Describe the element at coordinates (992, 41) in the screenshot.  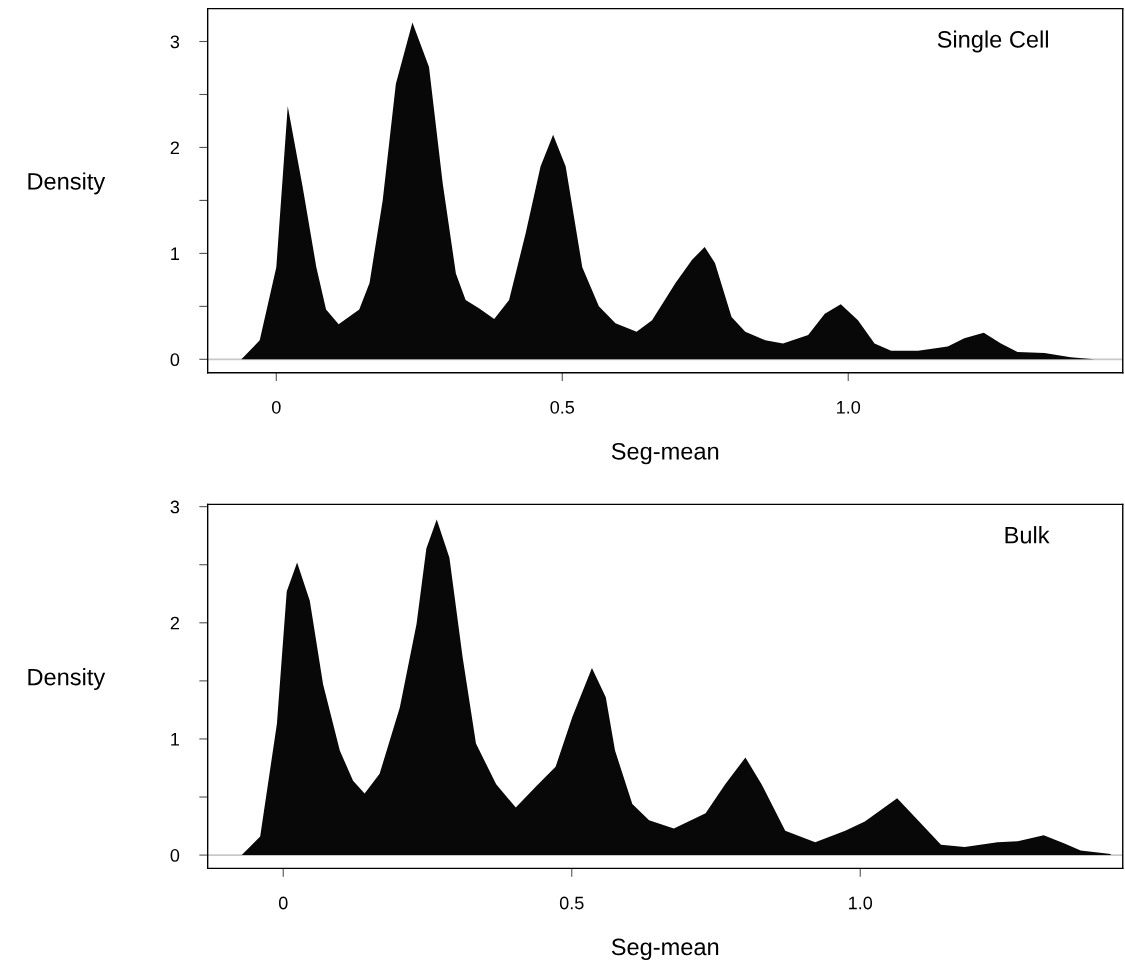
I see `annotation: Single Cell` at that location.